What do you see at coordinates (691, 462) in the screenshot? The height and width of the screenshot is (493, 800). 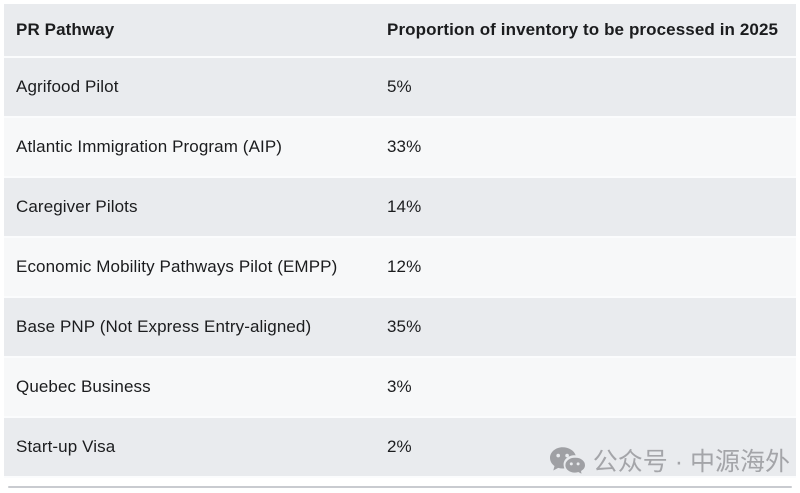 I see `watermark-text: 公众号 · 中源海外` at bounding box center [691, 462].